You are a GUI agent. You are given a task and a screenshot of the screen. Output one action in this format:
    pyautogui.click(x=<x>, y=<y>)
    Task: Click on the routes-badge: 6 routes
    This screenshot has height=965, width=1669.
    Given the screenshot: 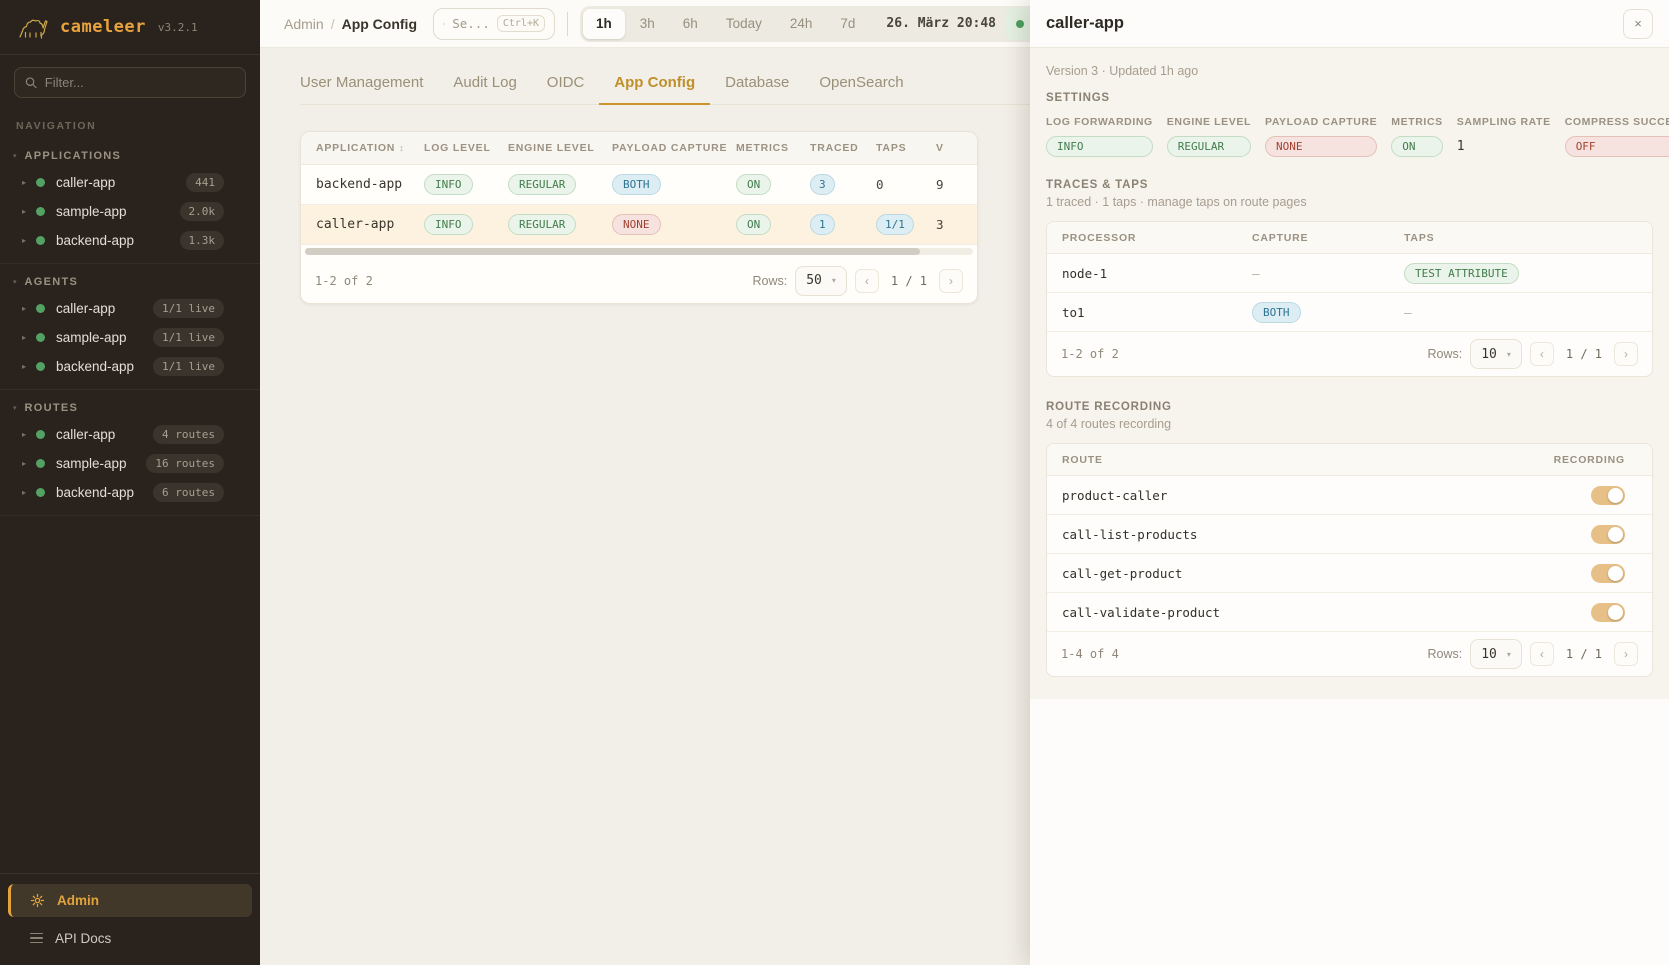 What is the action you would take?
    pyautogui.click(x=188, y=492)
    